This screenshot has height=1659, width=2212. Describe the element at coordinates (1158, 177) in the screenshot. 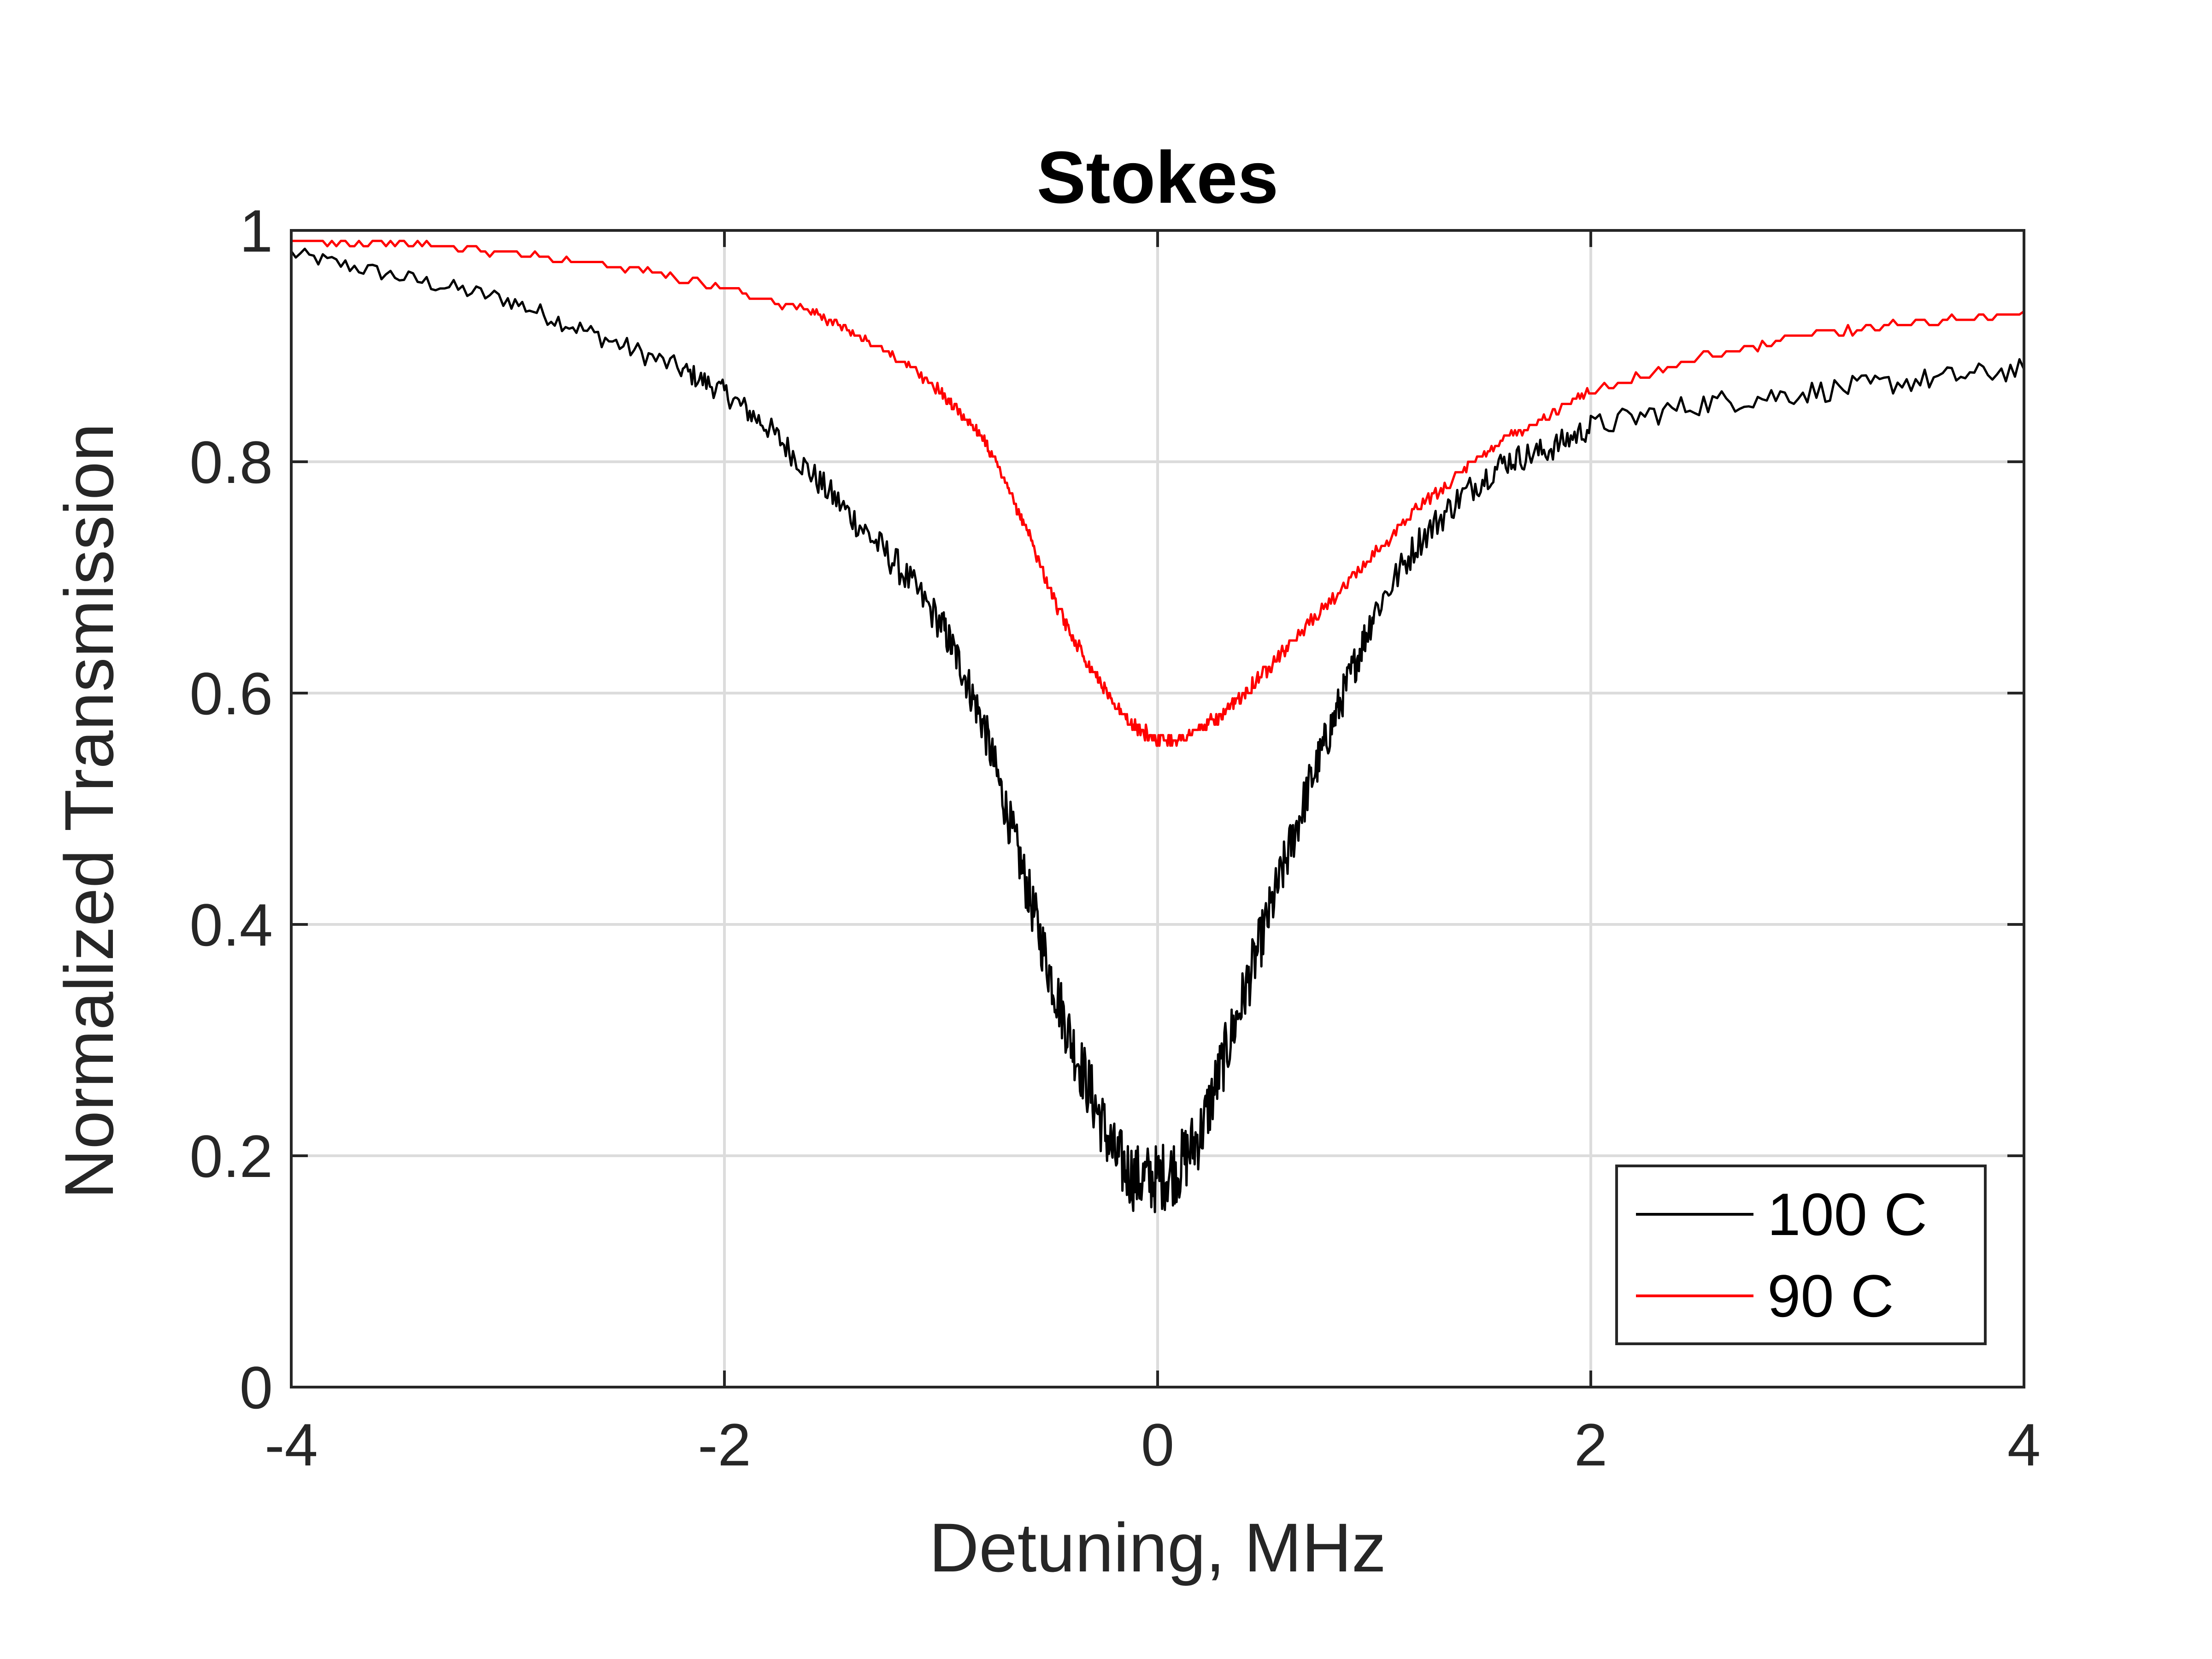

I see `chart-title: Stokes` at that location.